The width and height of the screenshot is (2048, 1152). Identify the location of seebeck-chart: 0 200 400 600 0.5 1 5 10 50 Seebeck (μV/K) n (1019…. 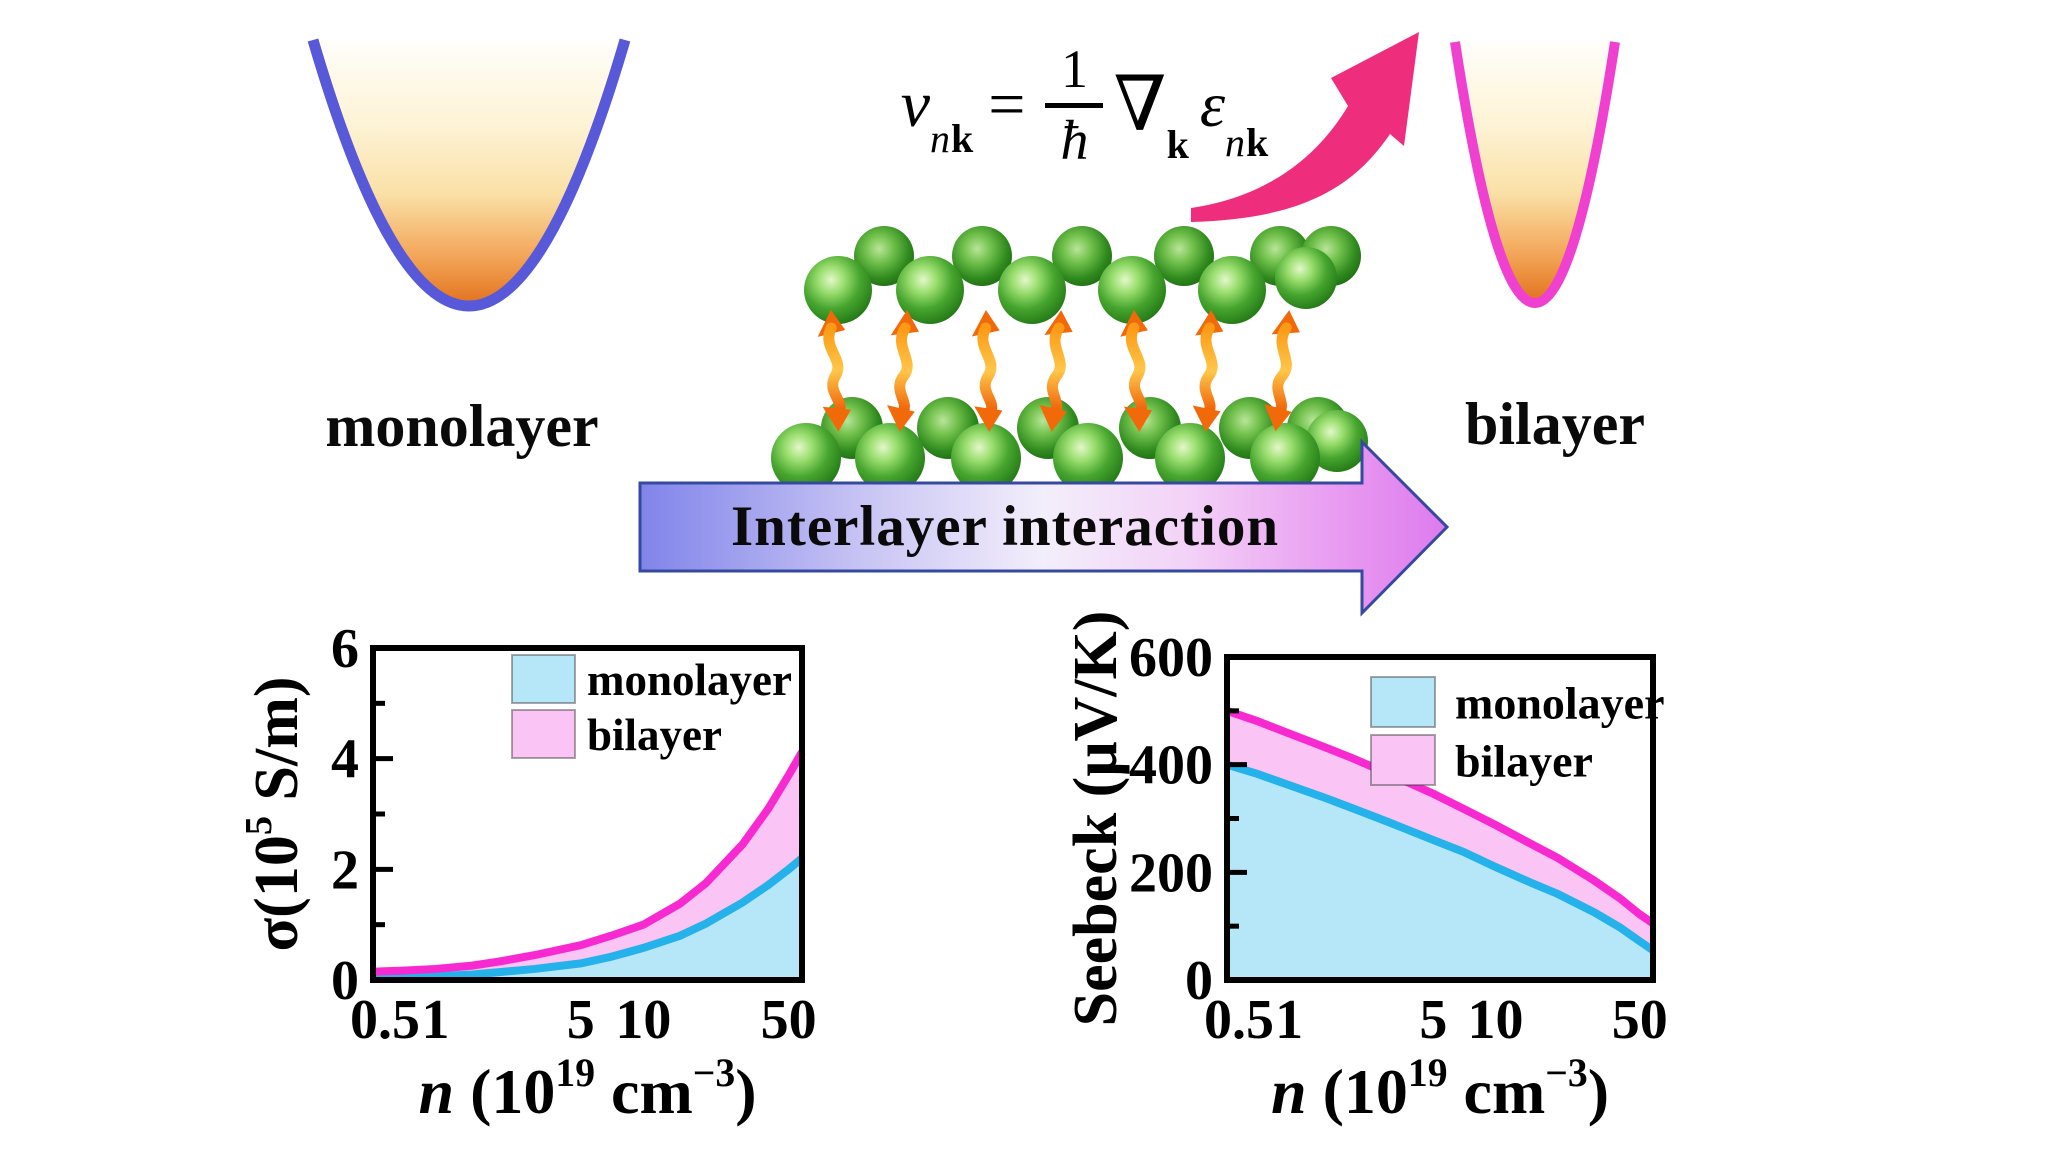
(1365, 869).